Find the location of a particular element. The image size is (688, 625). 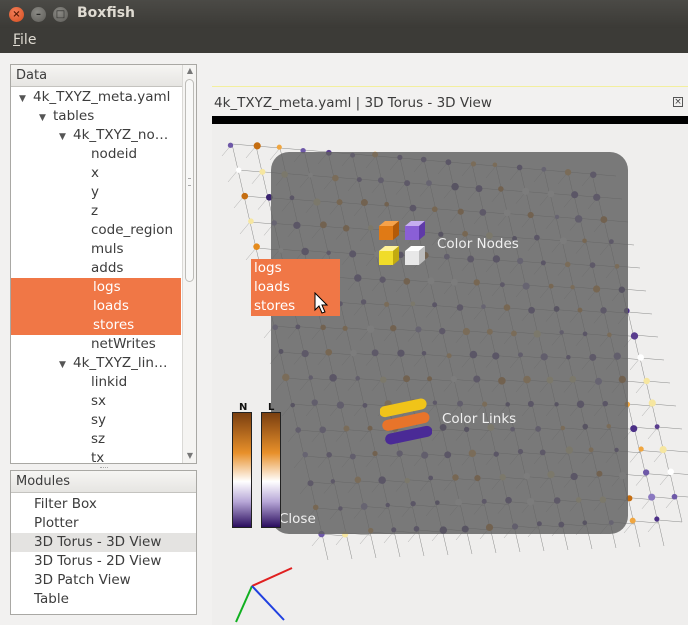

minimize-window-button: – is located at coordinates (38, 14).